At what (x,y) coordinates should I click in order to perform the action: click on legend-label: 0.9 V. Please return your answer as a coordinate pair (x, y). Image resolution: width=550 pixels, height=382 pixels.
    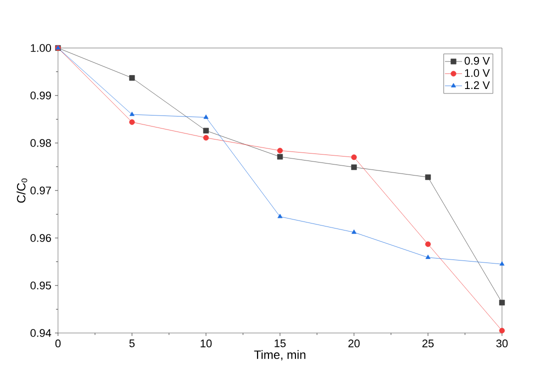
    Looking at the image, I should click on (477, 60).